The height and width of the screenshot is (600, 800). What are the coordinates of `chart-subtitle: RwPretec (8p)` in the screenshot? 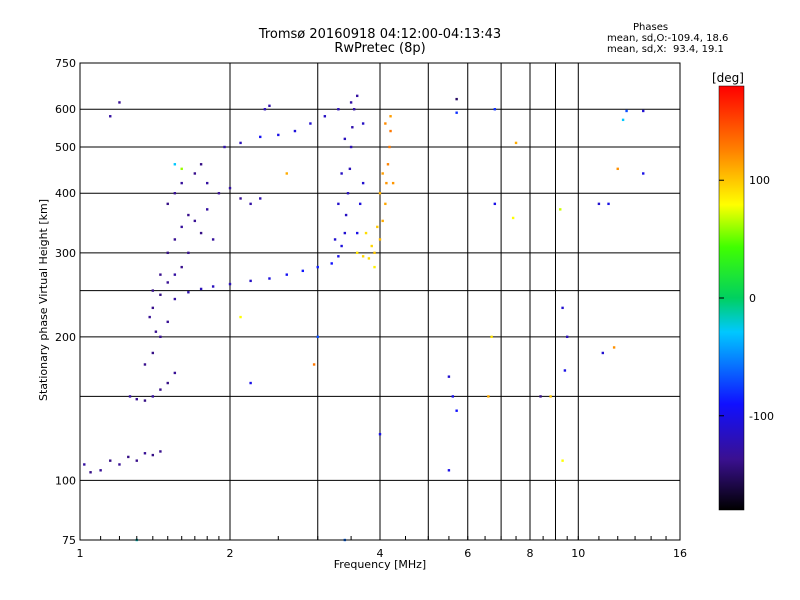 It's located at (380, 48).